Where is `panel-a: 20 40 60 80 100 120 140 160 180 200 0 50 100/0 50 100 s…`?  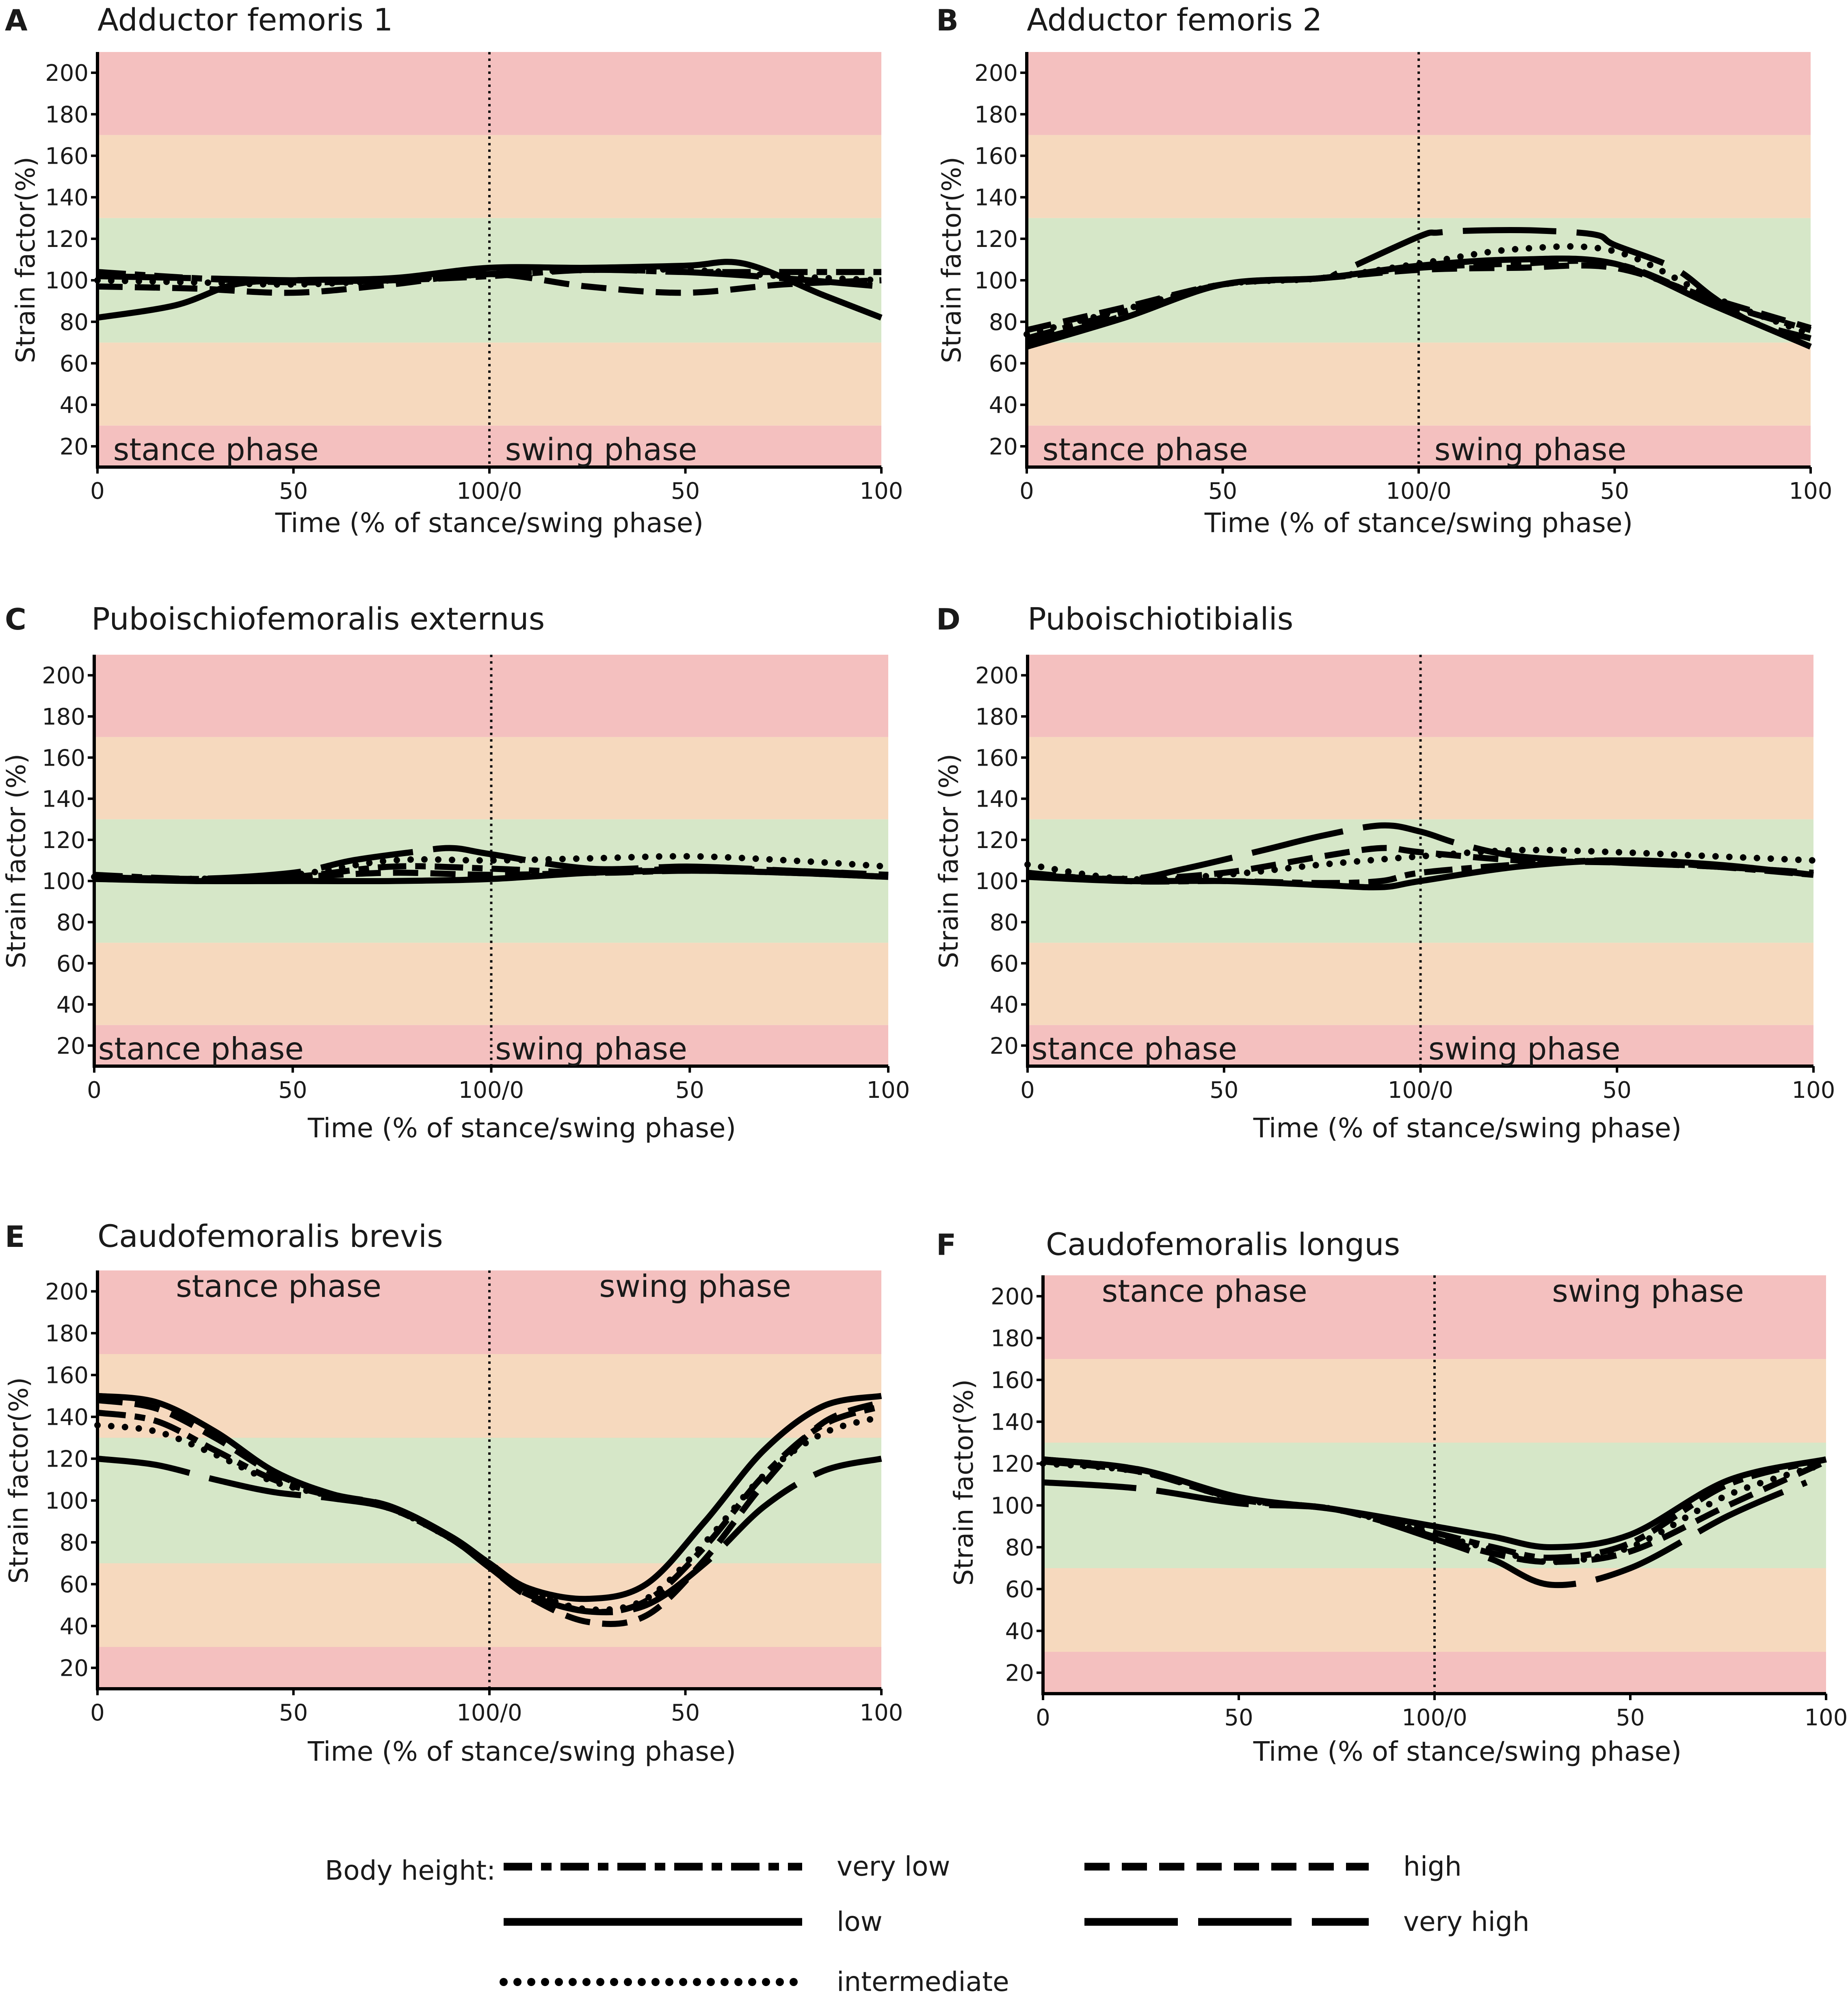
panel-a: 20 40 60 80 100 120 140 160 180 200 0 50 100/0 50 100 s… is located at coordinates (454, 270).